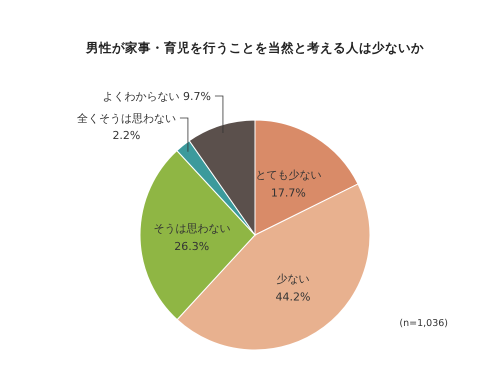 The image size is (500, 385). I want to click on data-label: 17.7%, so click(288, 193).